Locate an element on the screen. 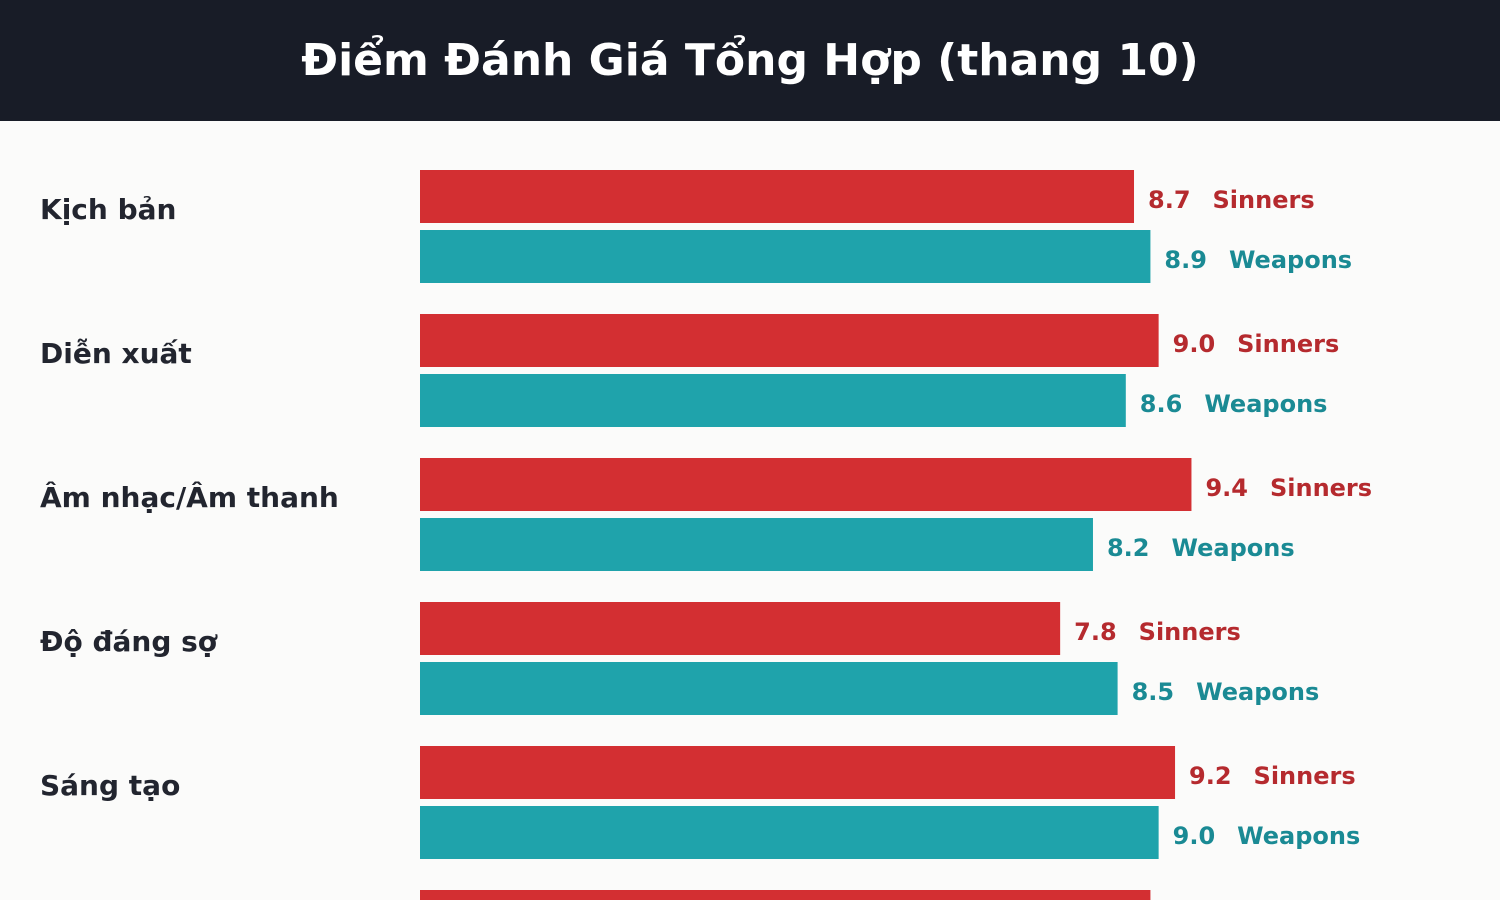  value-label: 8.5 Weapons is located at coordinates (1226, 692).